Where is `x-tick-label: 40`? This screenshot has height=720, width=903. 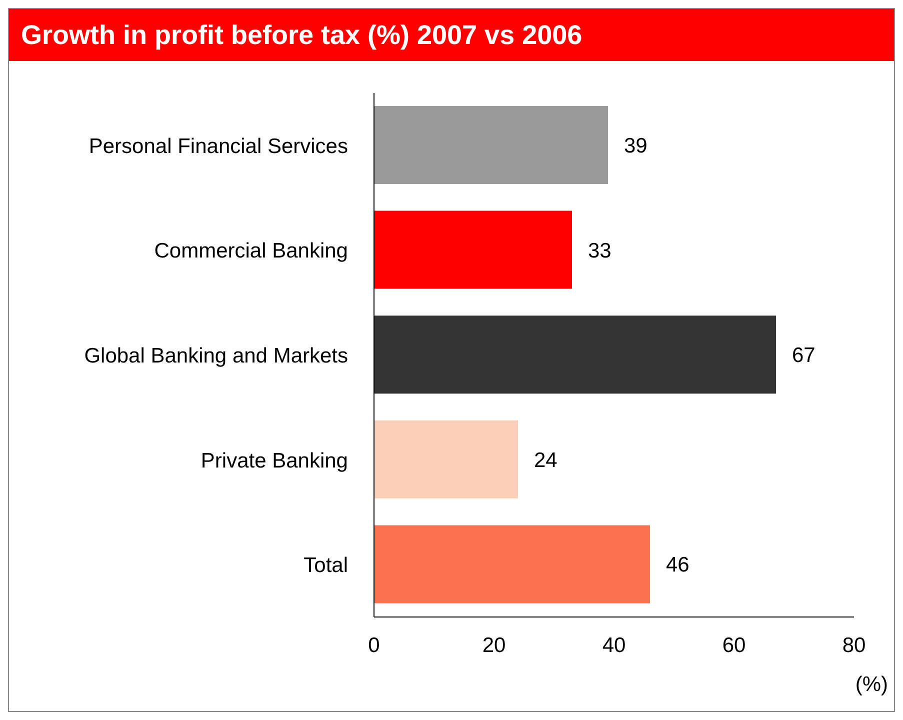 x-tick-label: 40 is located at coordinates (614, 645).